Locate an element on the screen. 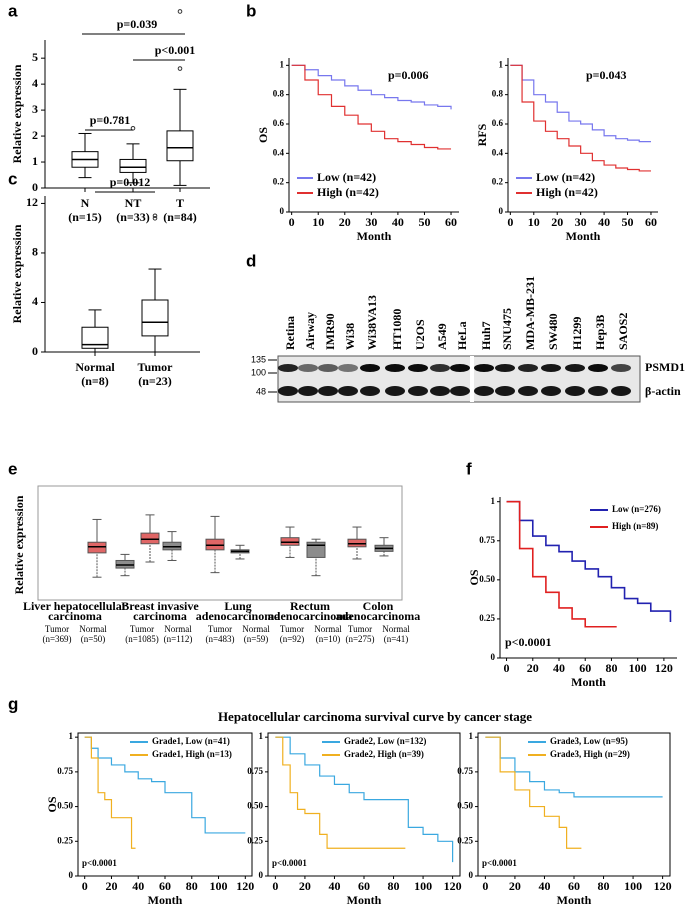 Image resolution: width=685 pixels, height=905 pixels. axis is located at coordinates (574, 804).